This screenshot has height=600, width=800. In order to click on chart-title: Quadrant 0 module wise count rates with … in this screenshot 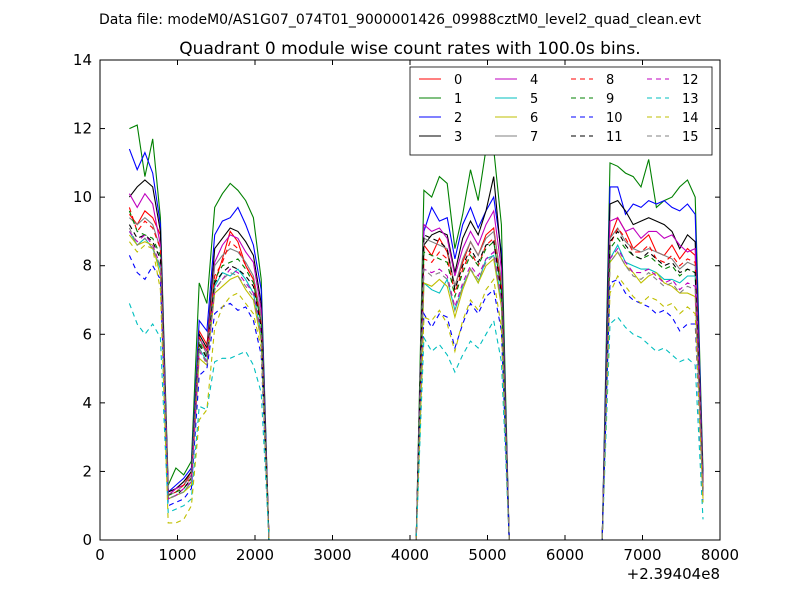, I will do `click(409, 49)`.